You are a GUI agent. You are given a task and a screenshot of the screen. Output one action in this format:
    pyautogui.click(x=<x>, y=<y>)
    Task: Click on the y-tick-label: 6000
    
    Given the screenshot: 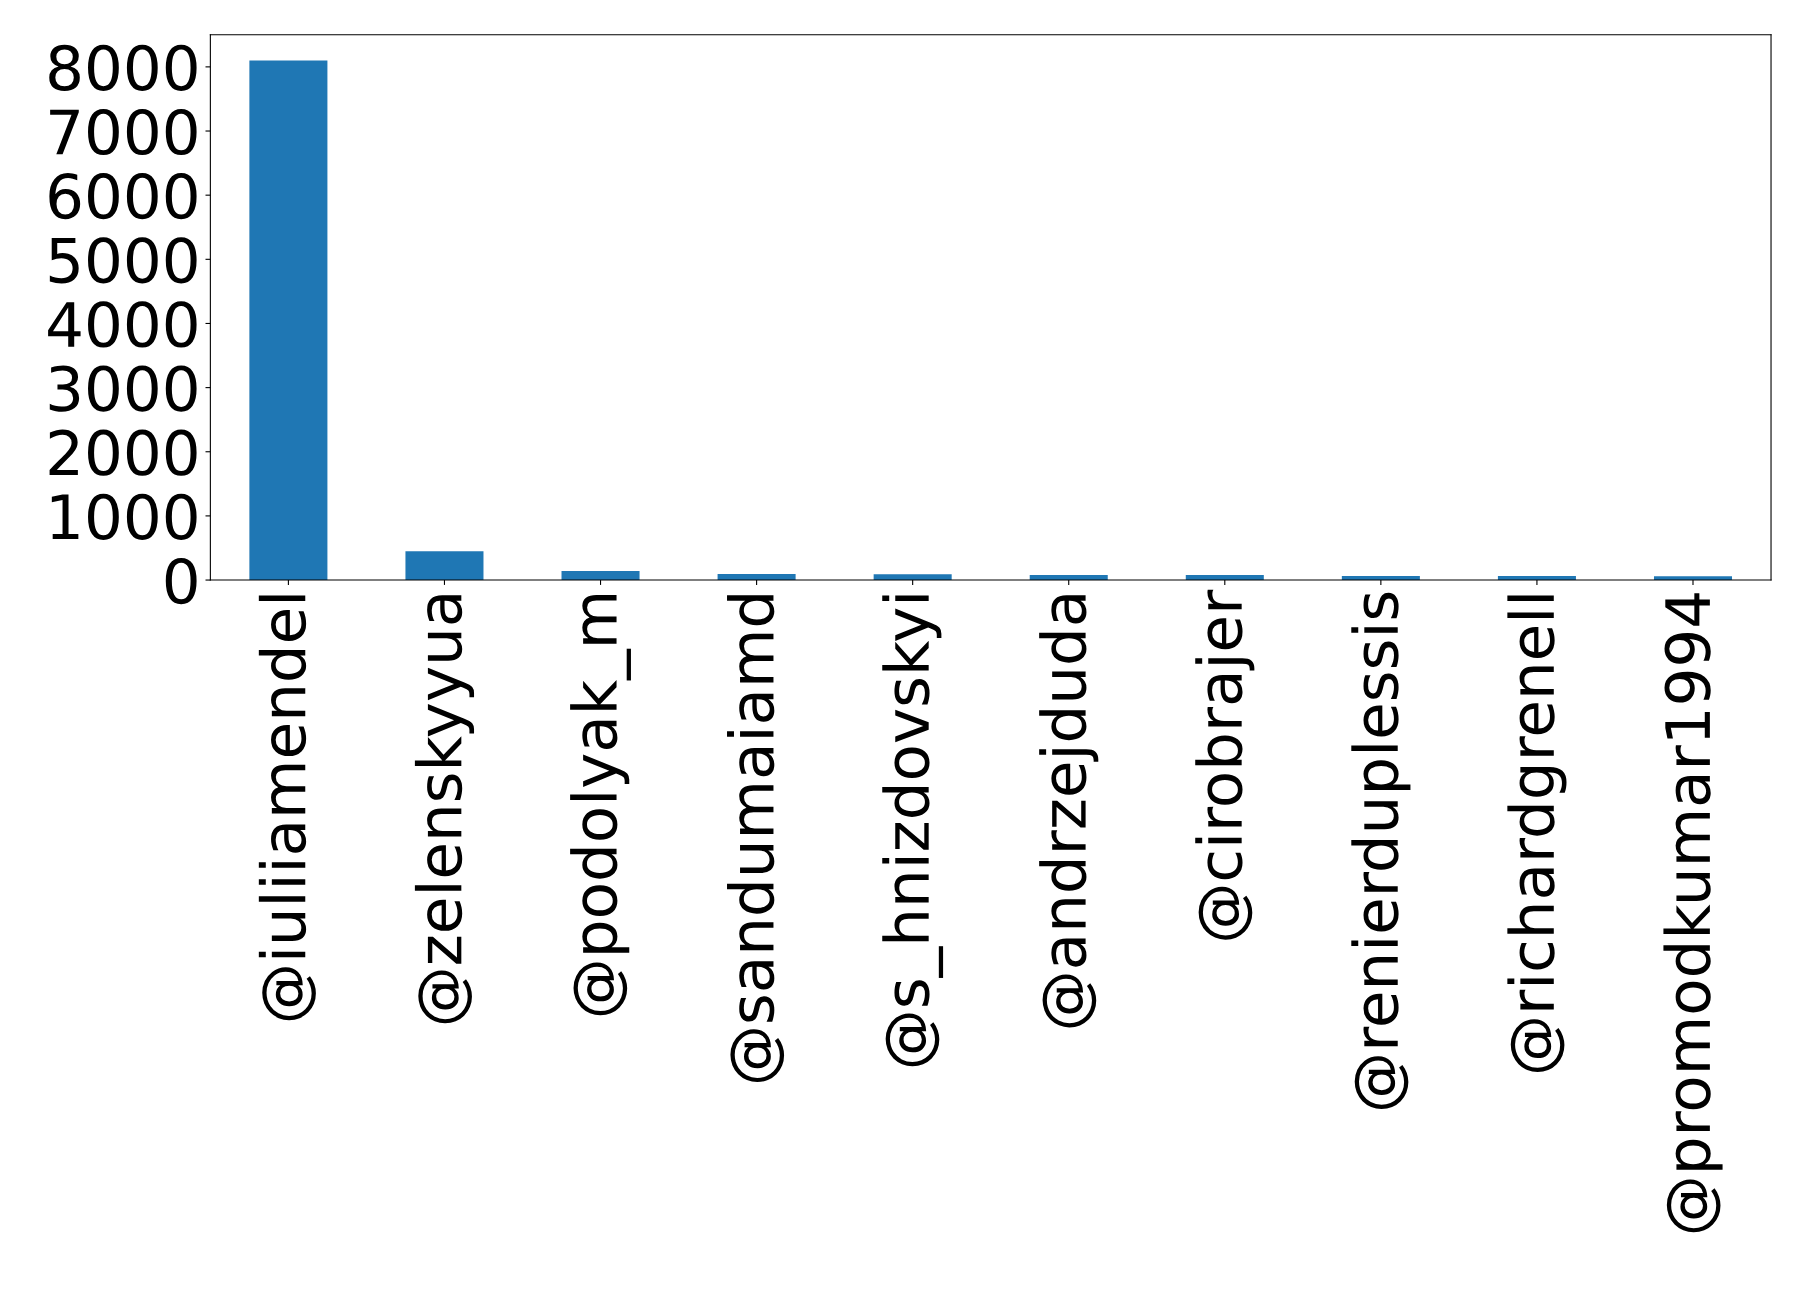 What is the action you would take?
    pyautogui.click(x=123, y=196)
    